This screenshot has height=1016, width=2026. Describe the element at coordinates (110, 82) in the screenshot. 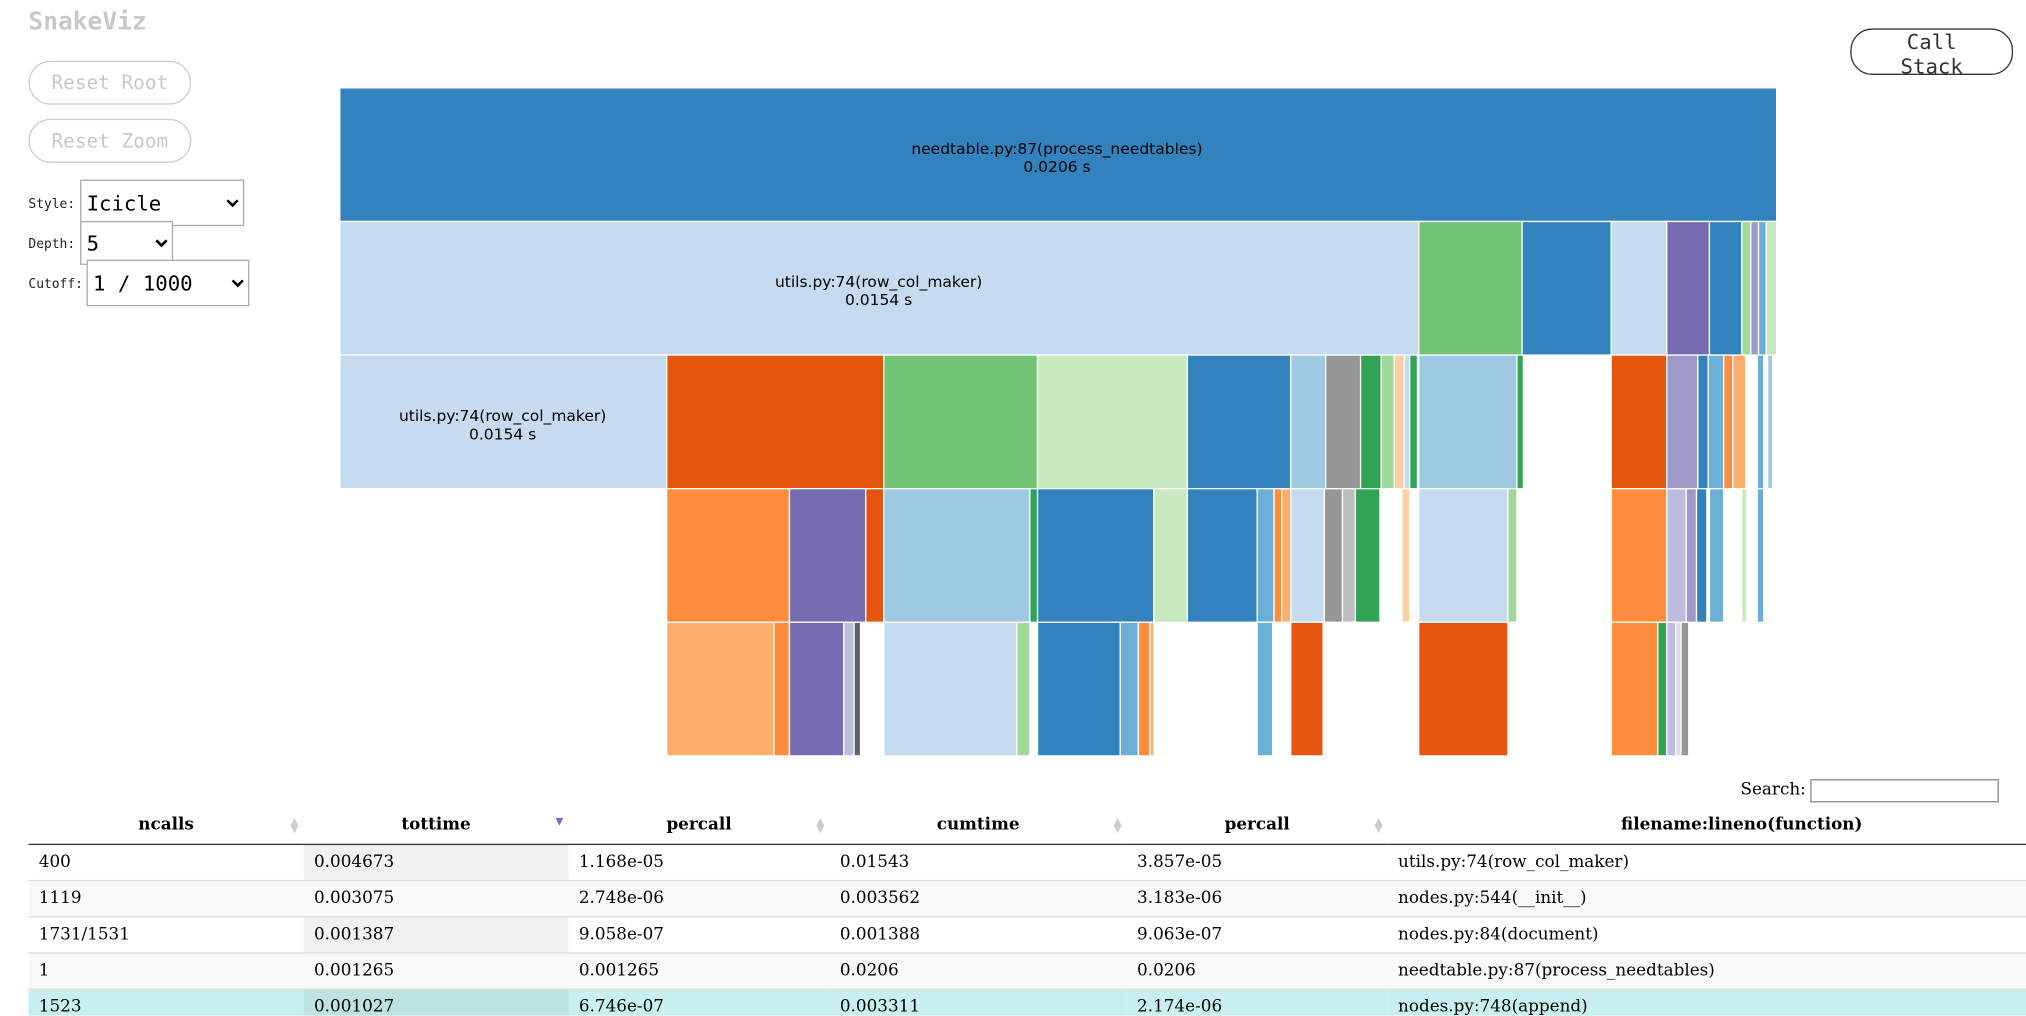

I see `reset-root-button: Reset Root` at that location.